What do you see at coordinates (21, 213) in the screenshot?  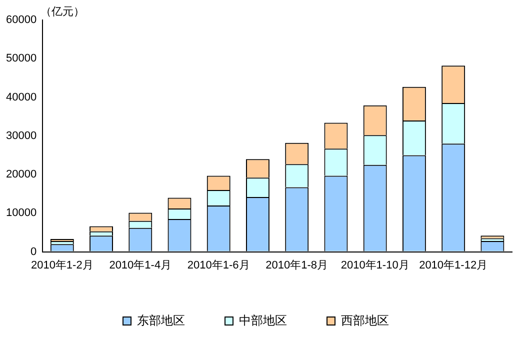 I see `y-tick-label: 10000` at bounding box center [21, 213].